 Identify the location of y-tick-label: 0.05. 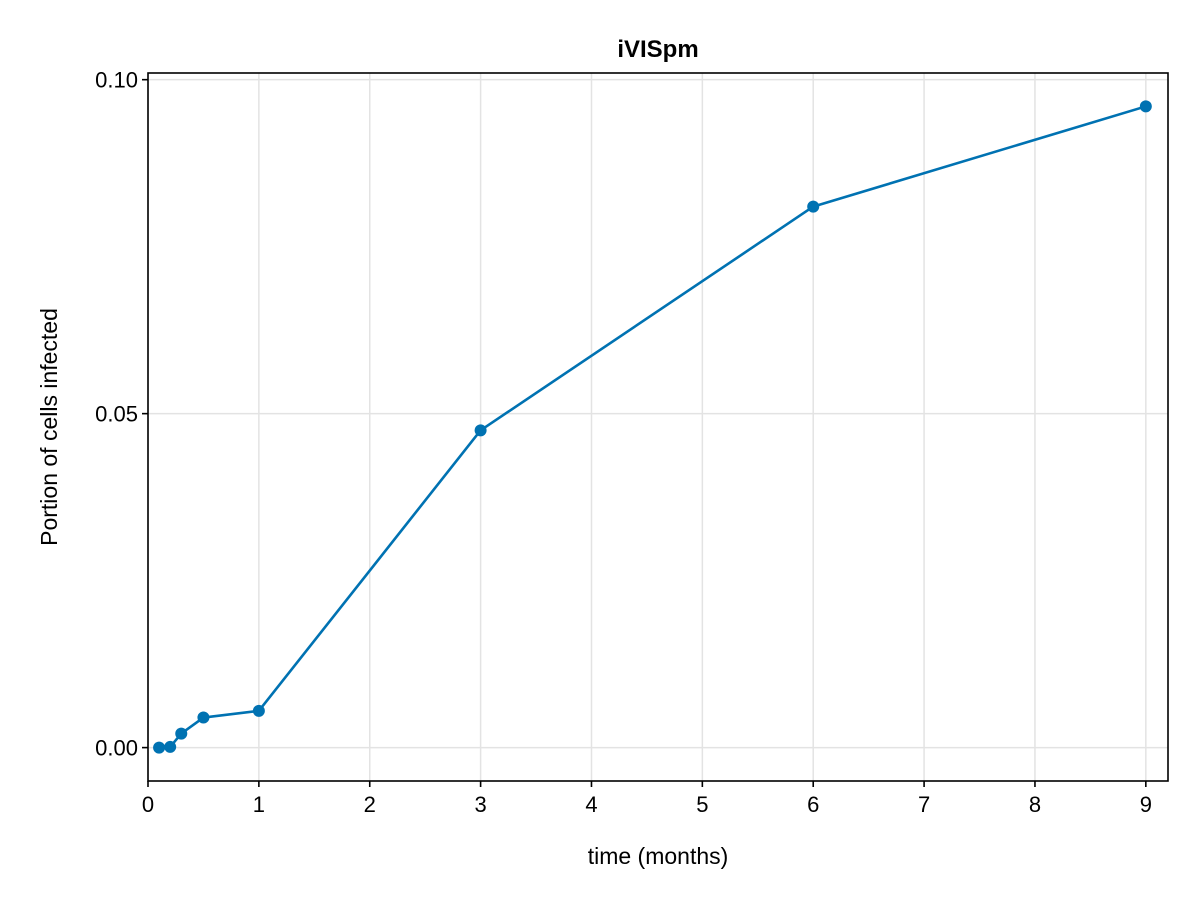
(116, 414).